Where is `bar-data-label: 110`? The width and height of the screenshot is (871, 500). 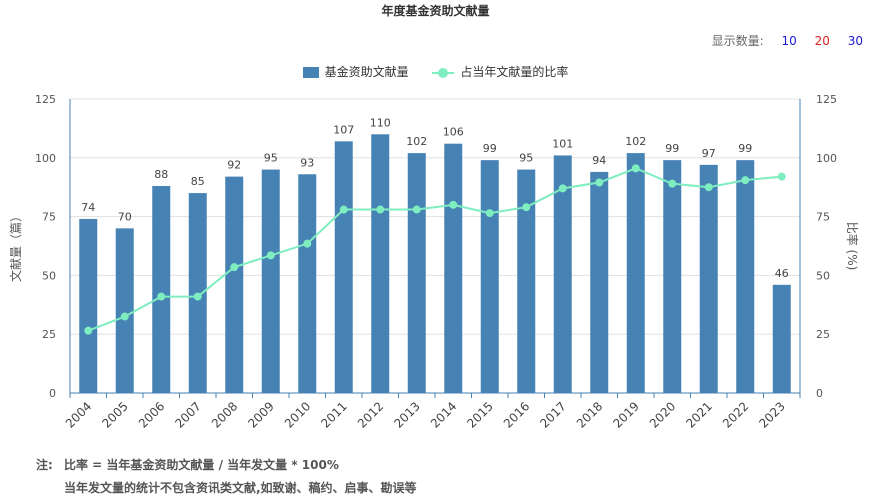 bar-data-label: 110 is located at coordinates (380, 122).